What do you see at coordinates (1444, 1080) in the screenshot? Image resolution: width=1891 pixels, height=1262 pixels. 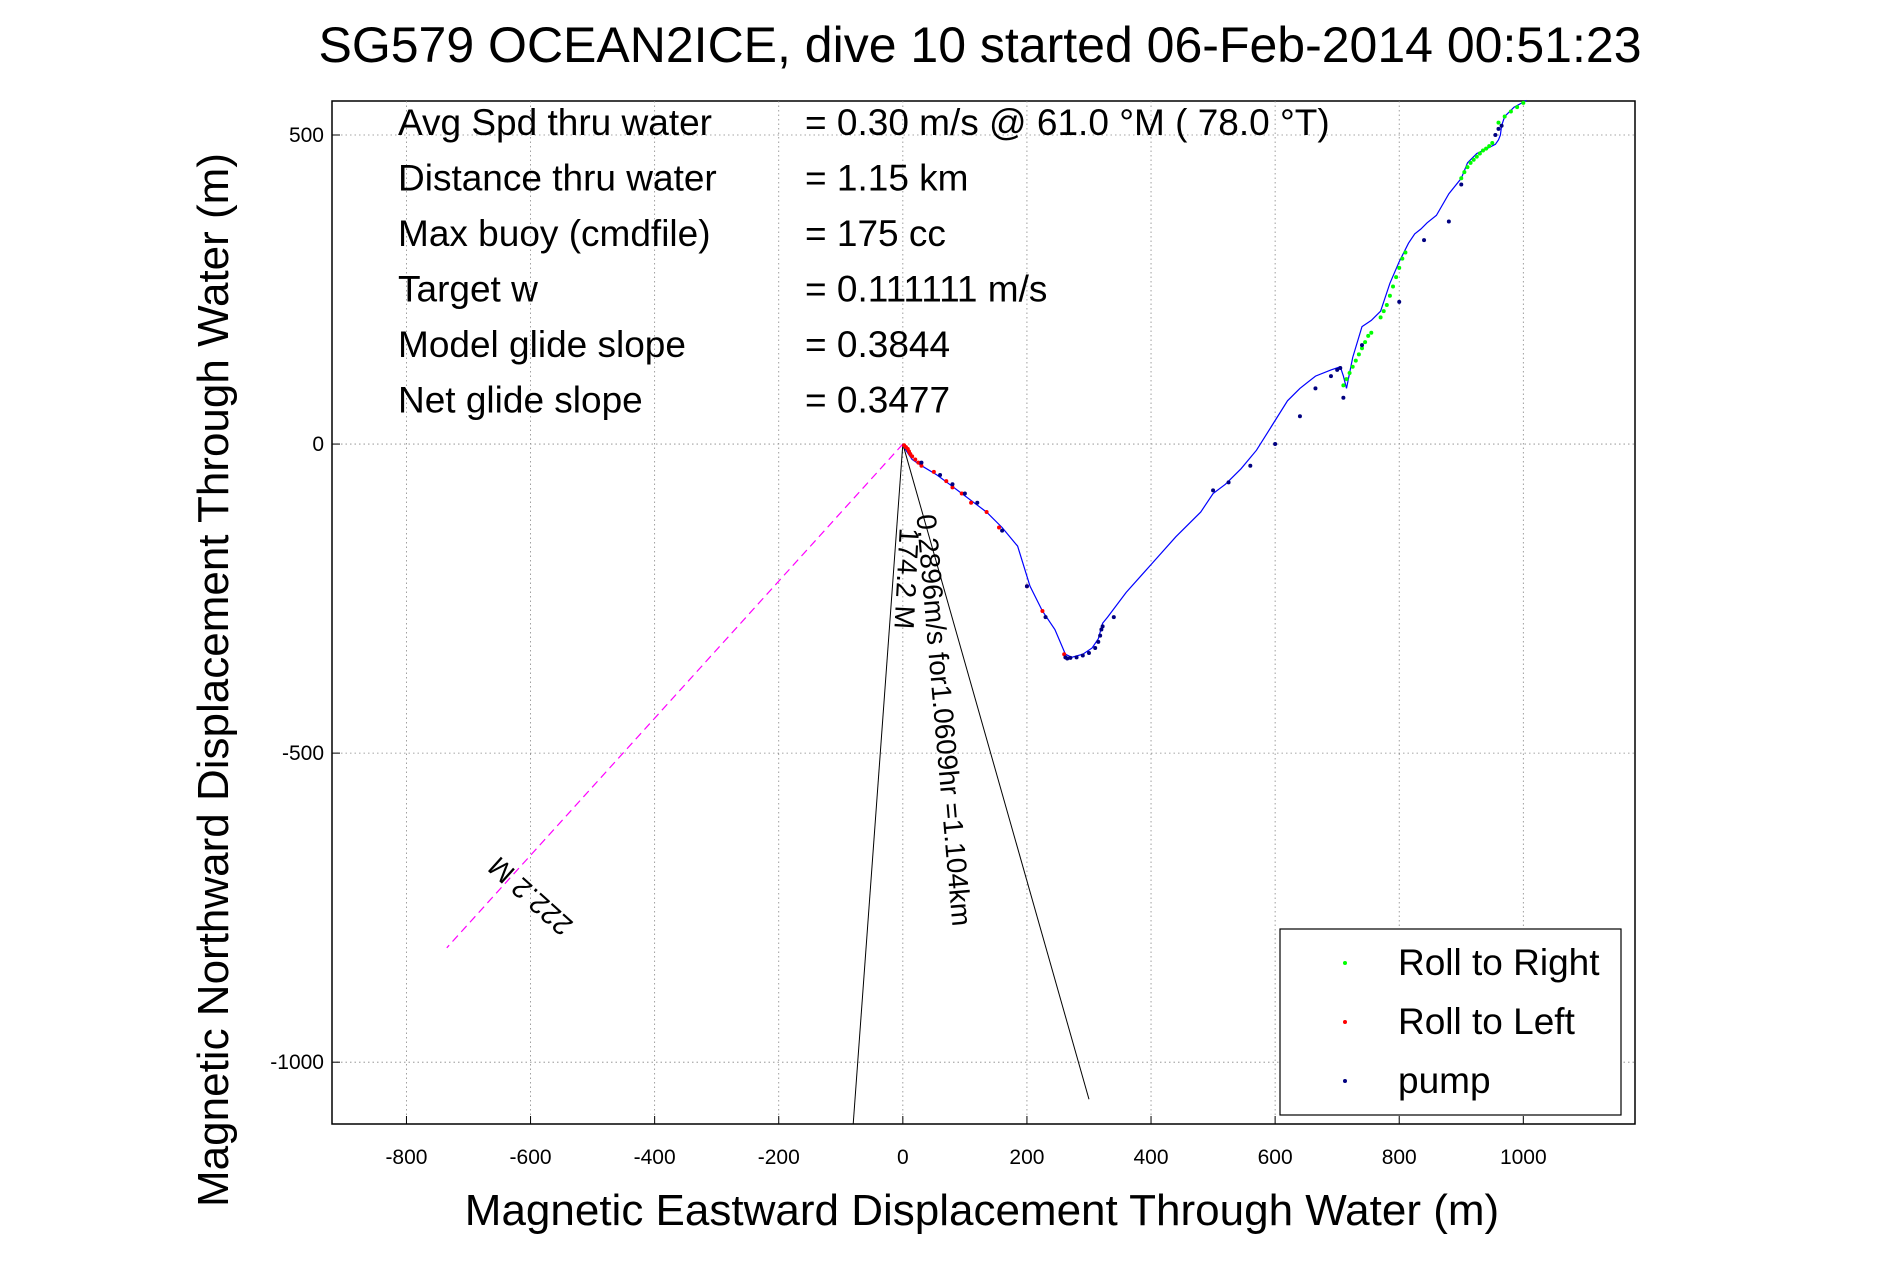 I see `legend-label: pump` at bounding box center [1444, 1080].